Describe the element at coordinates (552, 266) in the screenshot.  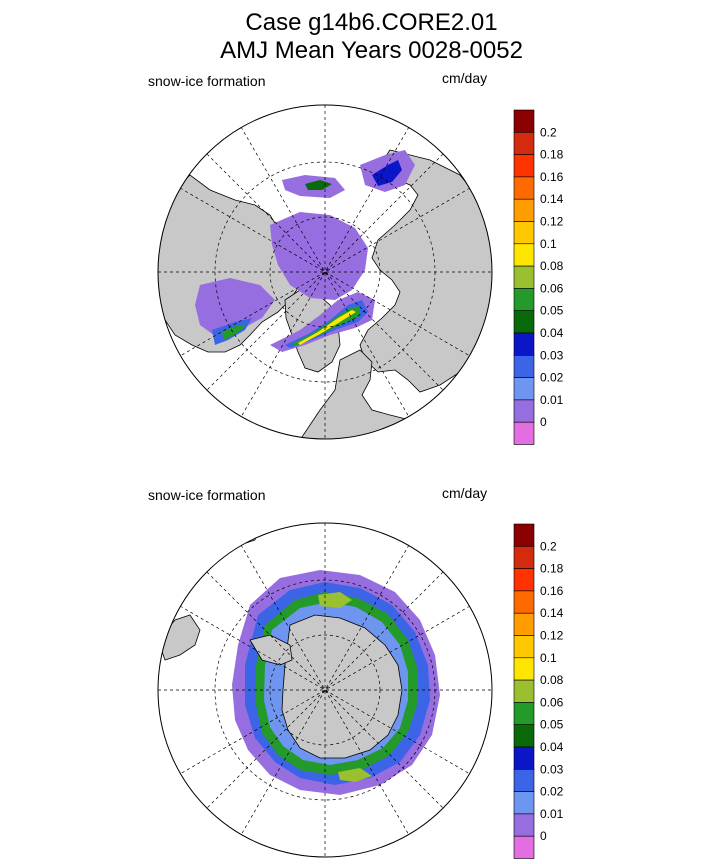
I see `north-colorbar-tick-label: 0.08` at that location.